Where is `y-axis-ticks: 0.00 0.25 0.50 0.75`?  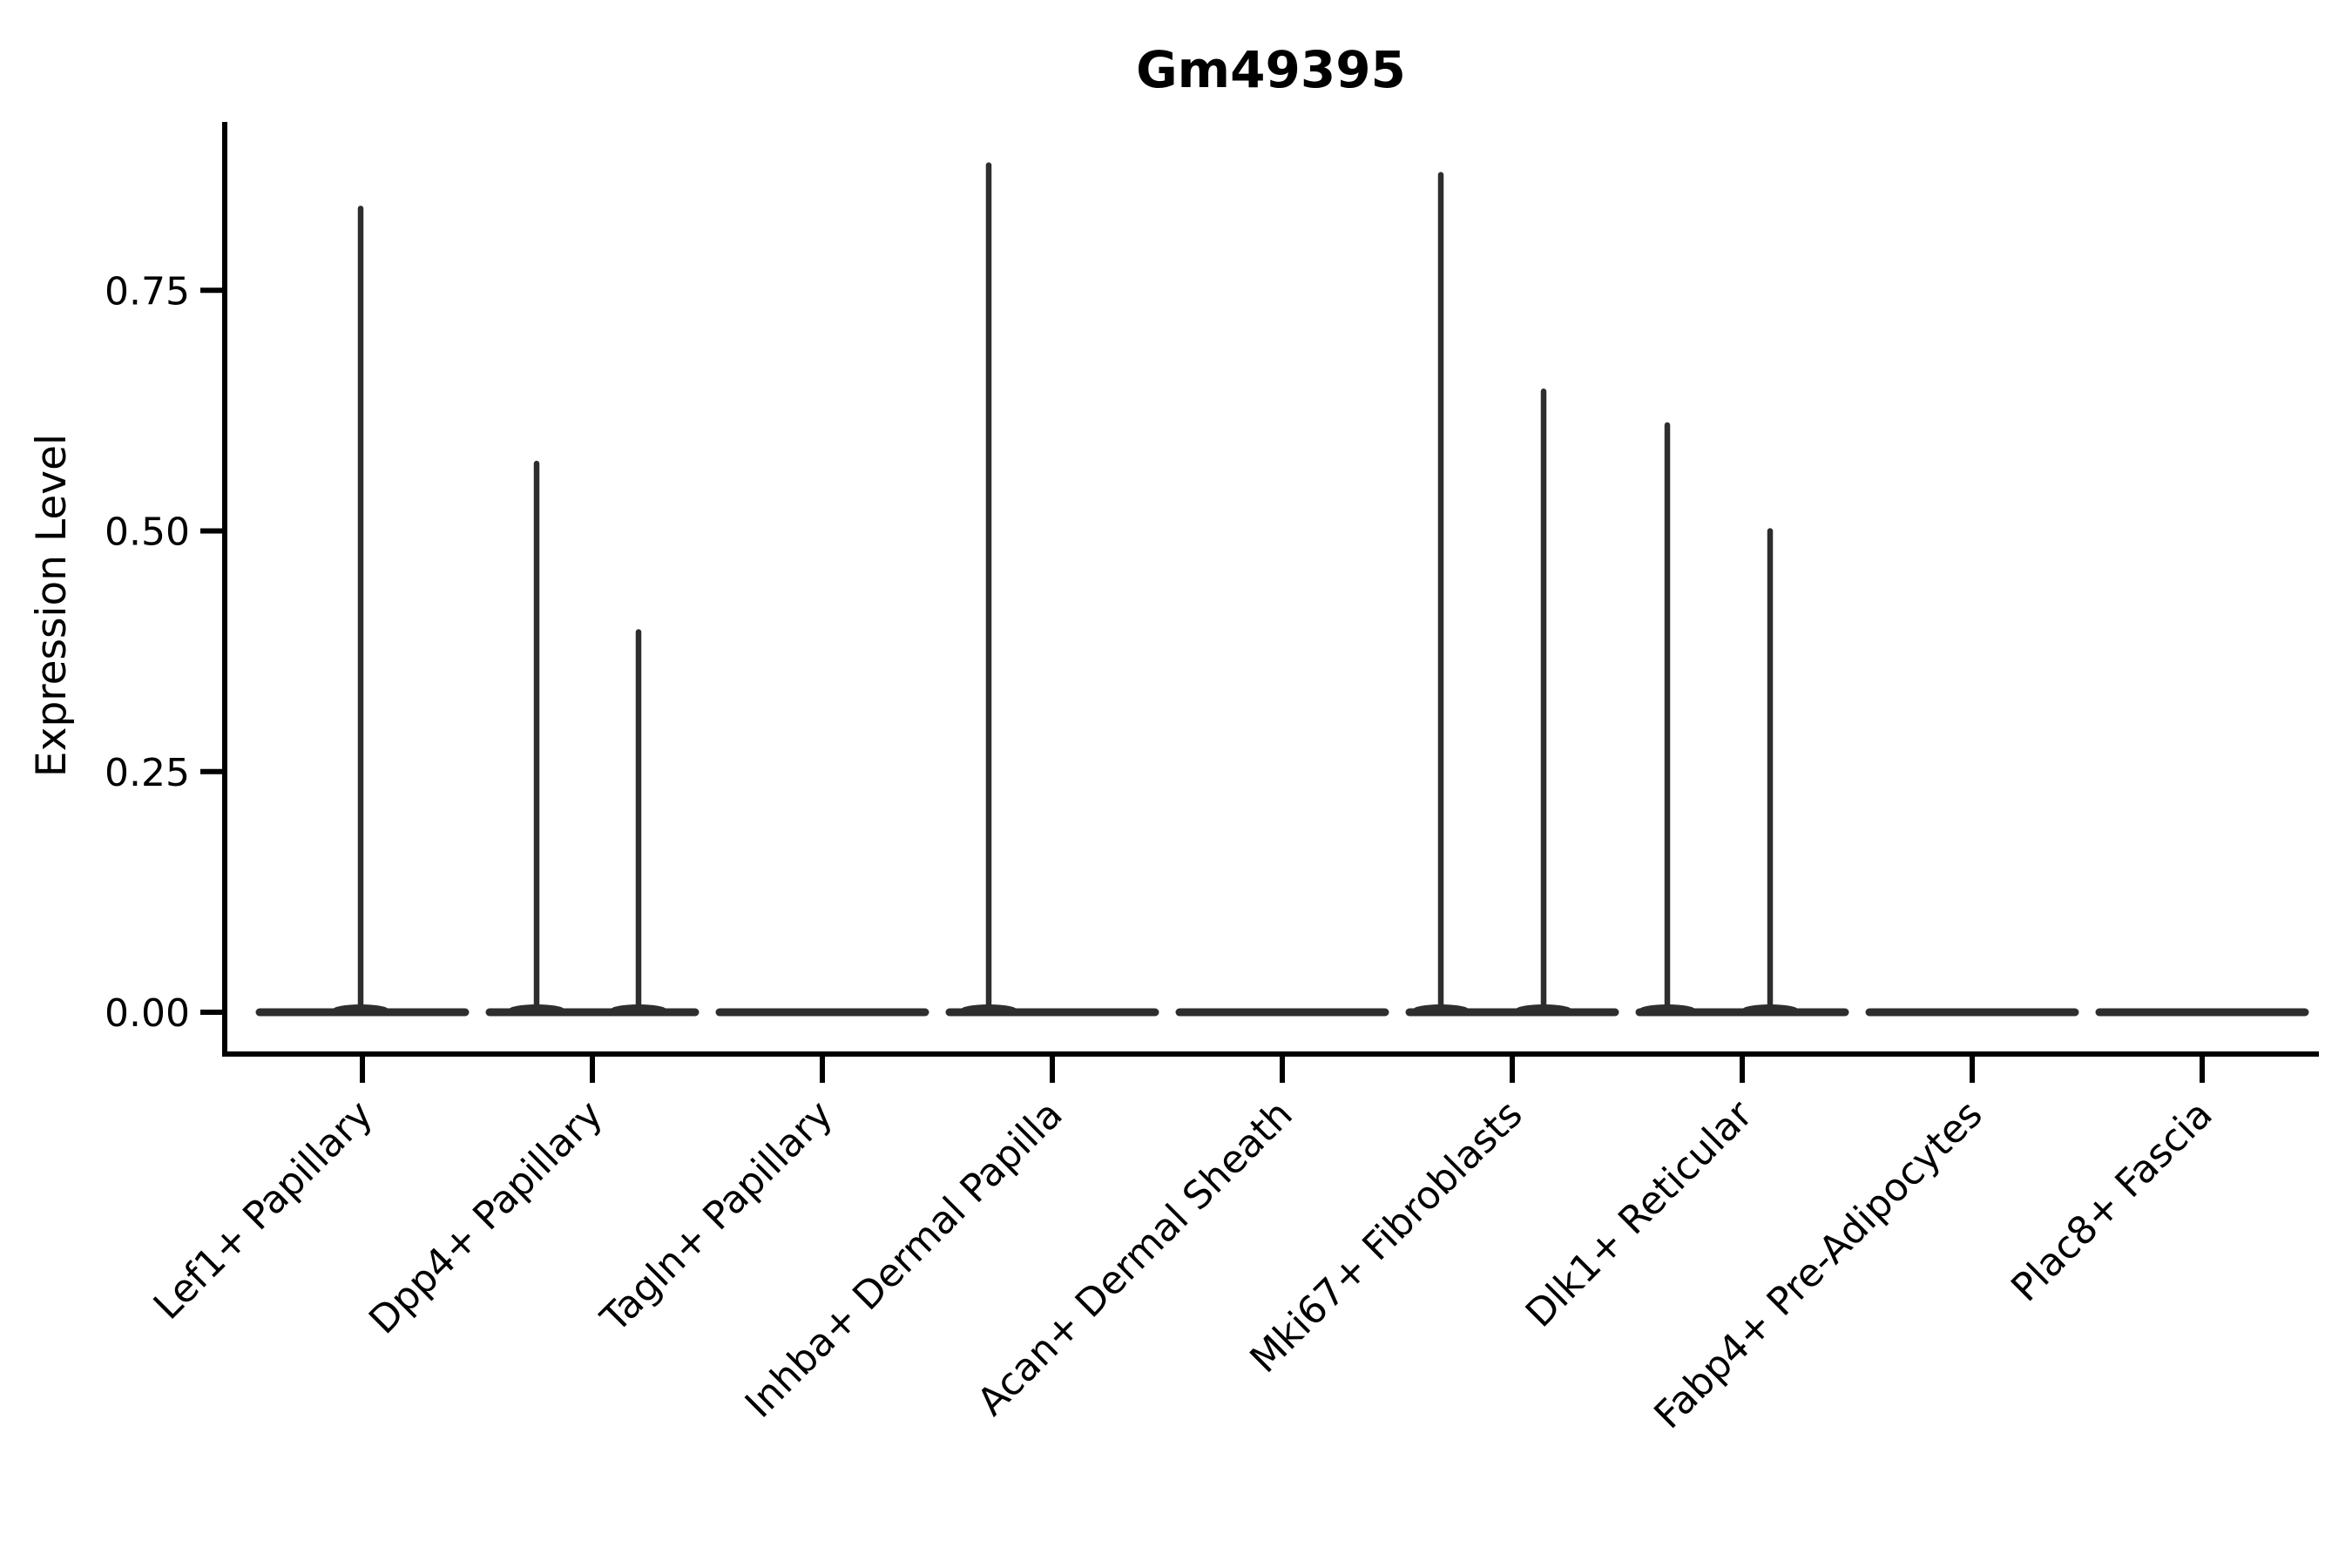 y-axis-ticks: 0.00 0.25 0.50 0.75 is located at coordinates (165, 652).